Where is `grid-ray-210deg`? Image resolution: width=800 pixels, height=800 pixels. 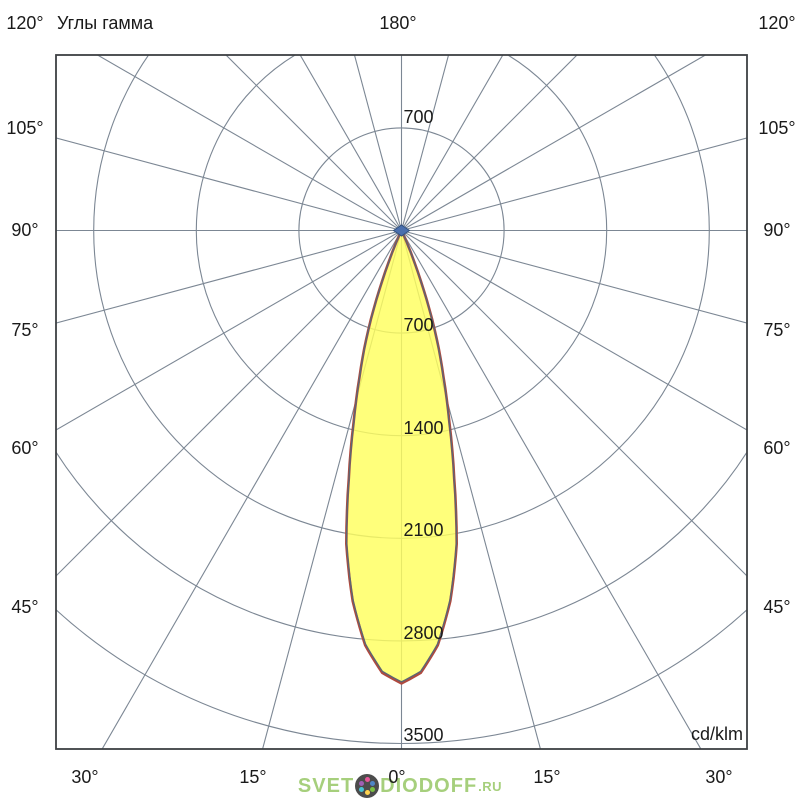 grid-ray-210deg is located at coordinates (350, 143).